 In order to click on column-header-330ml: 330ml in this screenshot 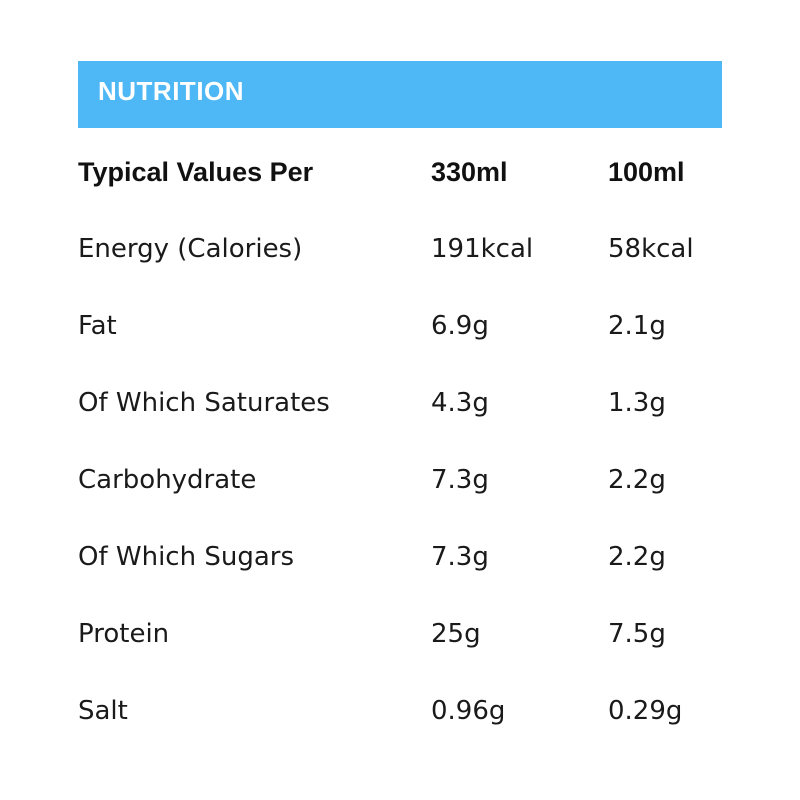, I will do `click(469, 172)`.